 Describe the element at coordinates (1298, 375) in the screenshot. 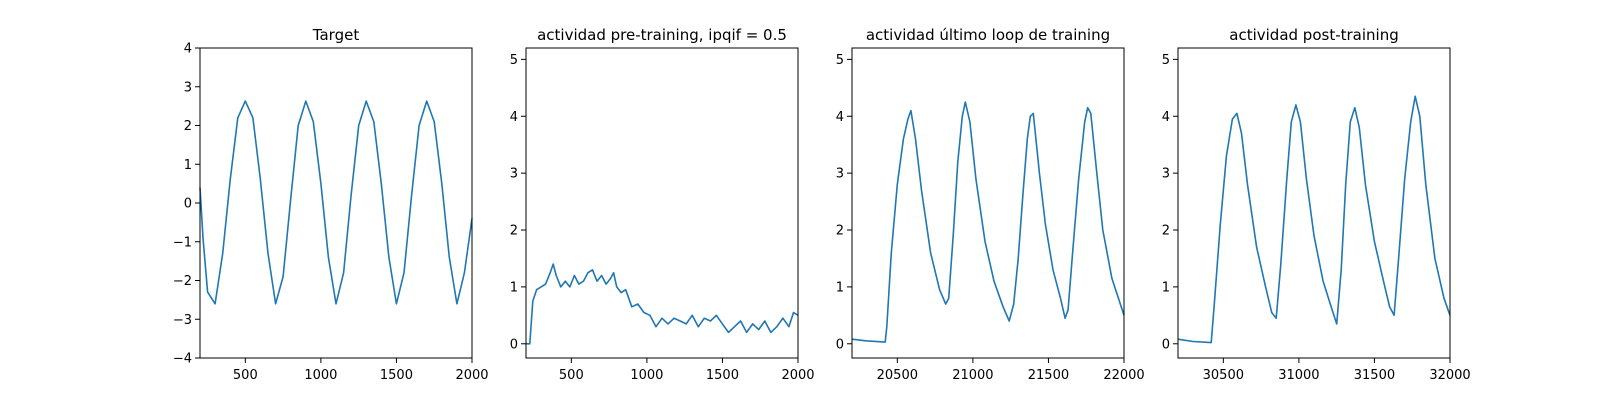

I see `x-tick-label: 31000` at that location.